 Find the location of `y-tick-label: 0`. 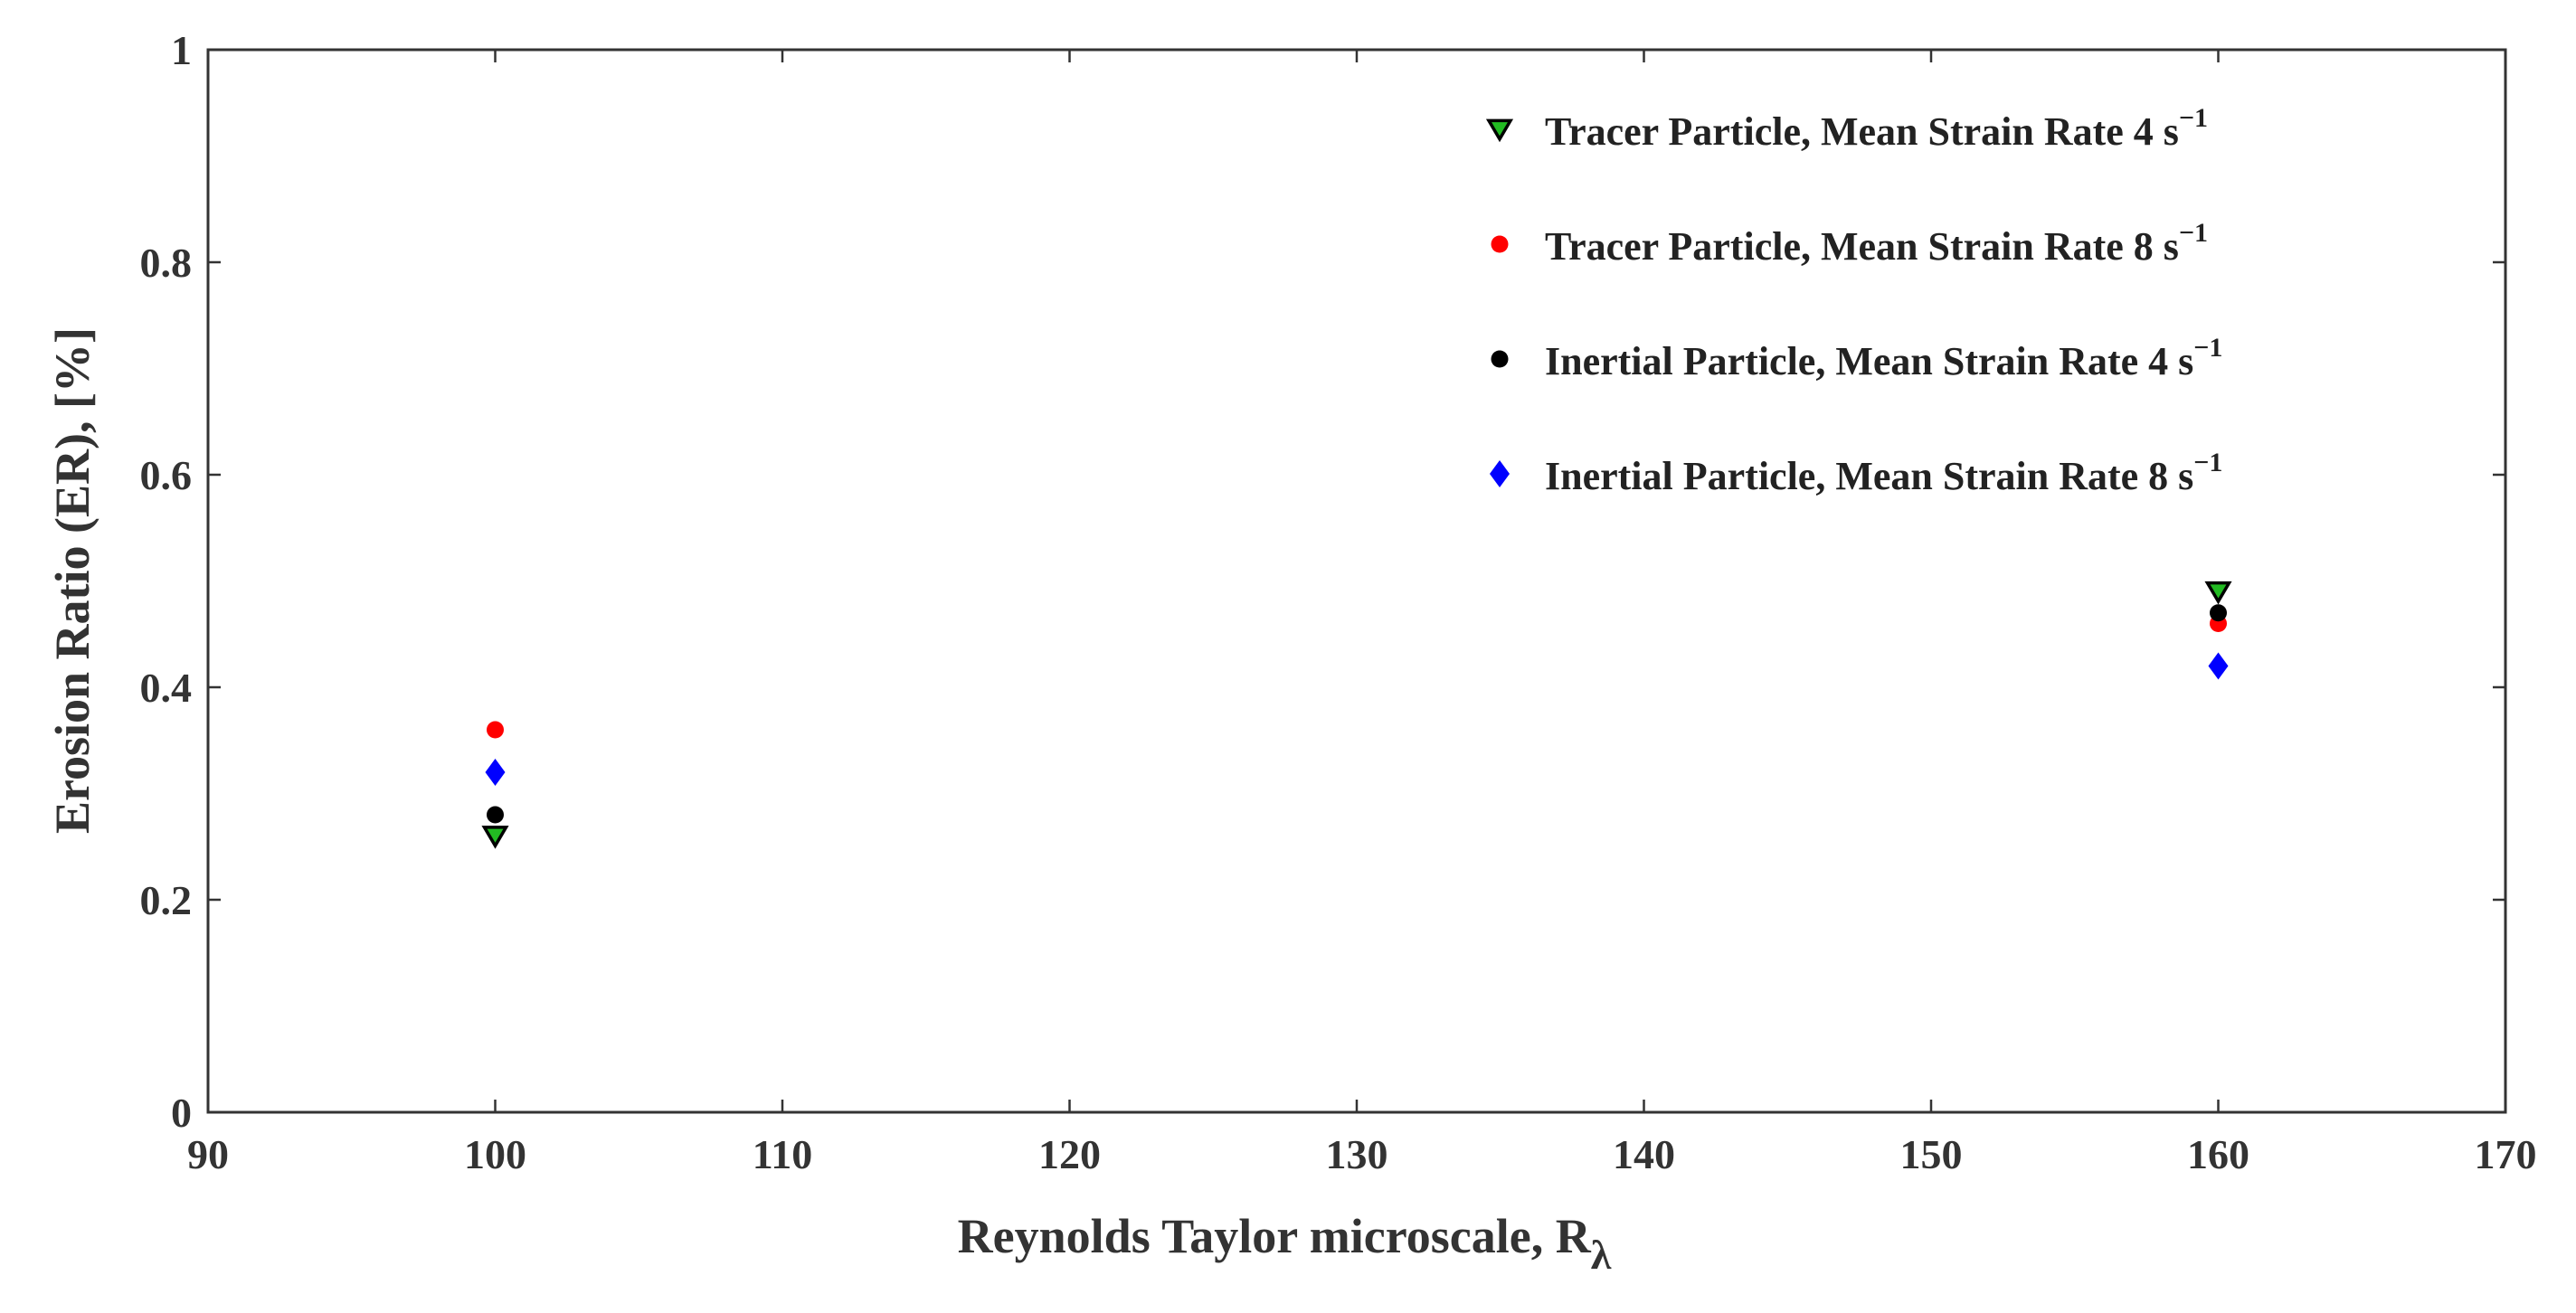

y-tick-label: 0 is located at coordinates (182, 1113).